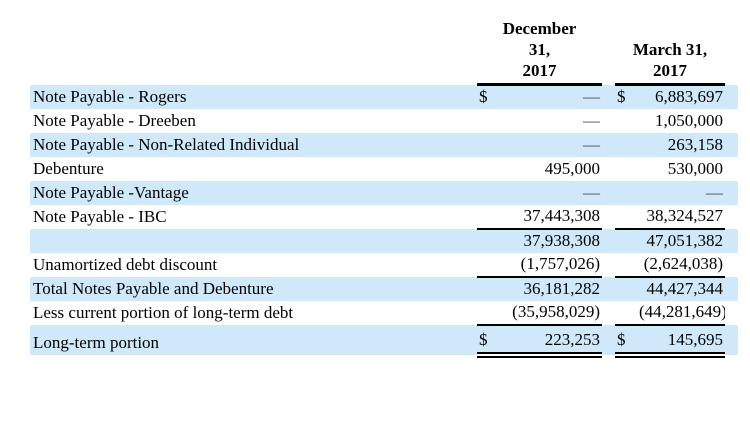  What do you see at coordinates (695, 168) in the screenshot?
I see `mar-value: 530,000` at bounding box center [695, 168].